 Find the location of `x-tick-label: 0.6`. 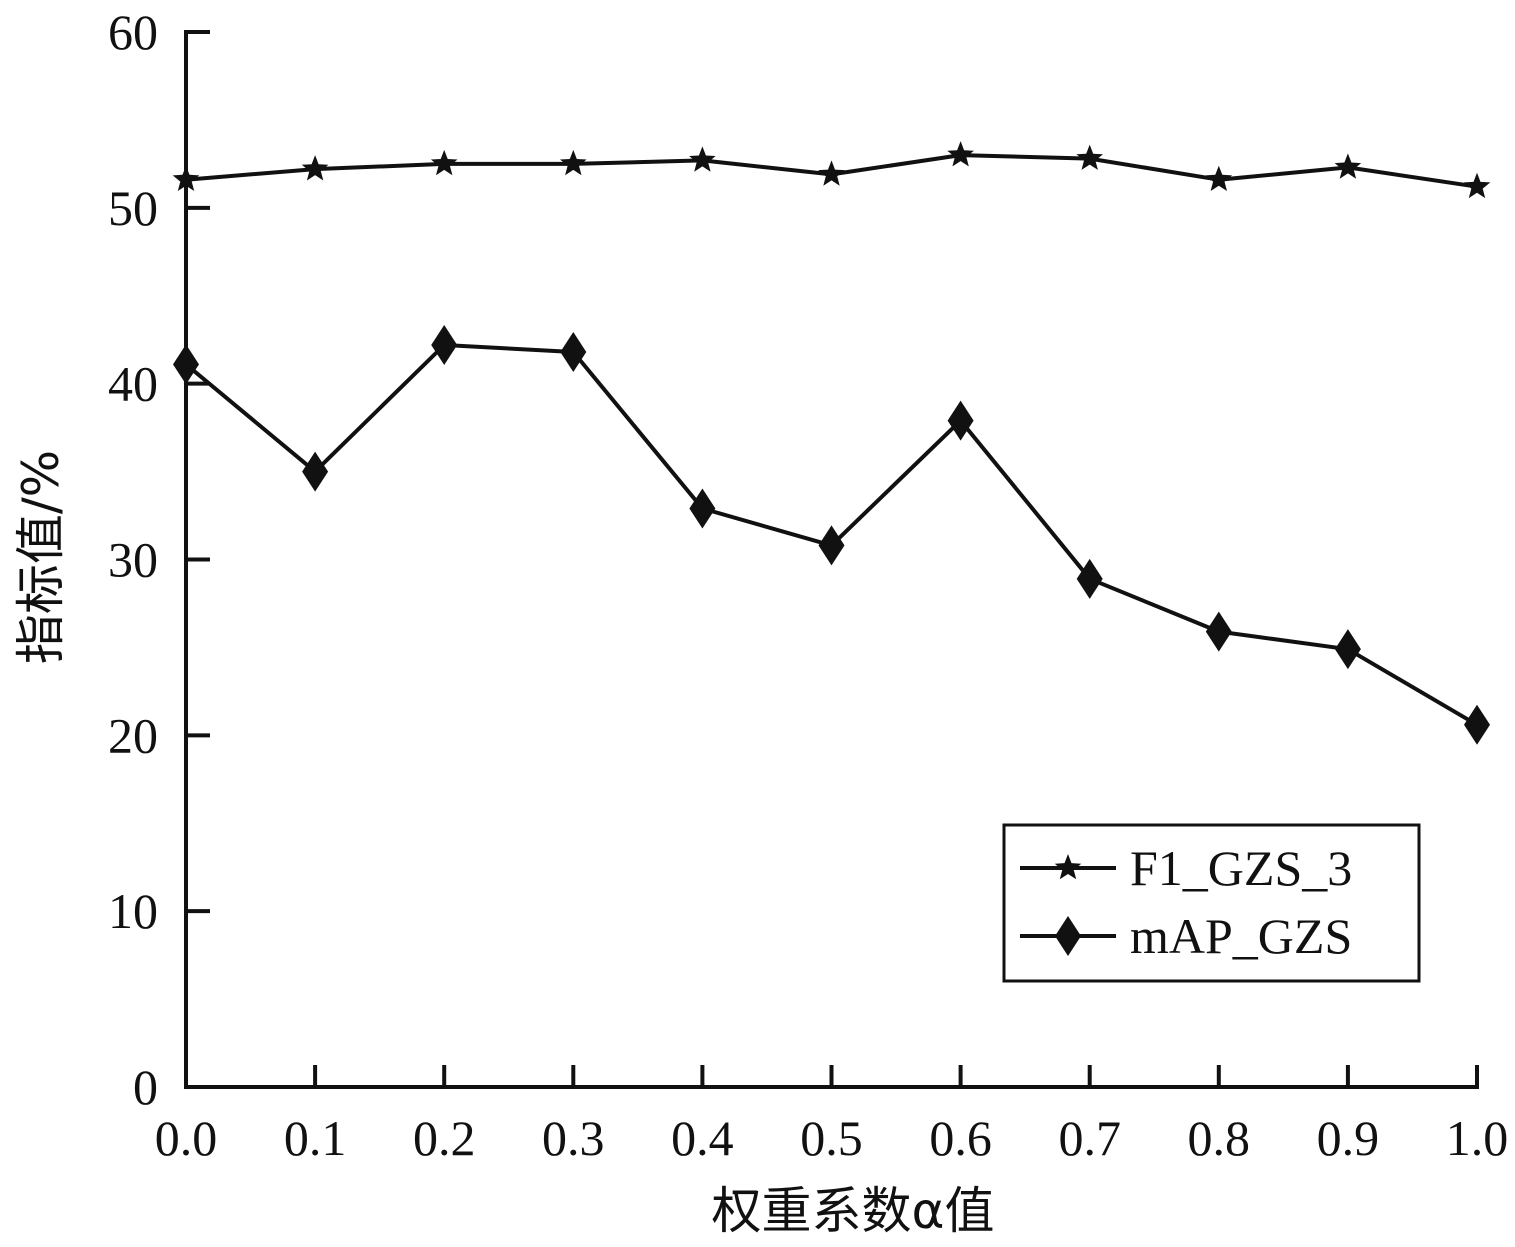

x-tick-label: 0.6 is located at coordinates (960, 1138).